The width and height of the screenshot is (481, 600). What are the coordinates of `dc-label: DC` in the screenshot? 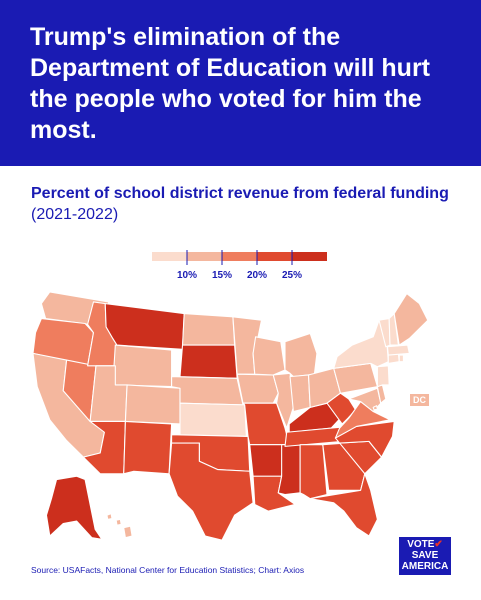 It's located at (419, 400).